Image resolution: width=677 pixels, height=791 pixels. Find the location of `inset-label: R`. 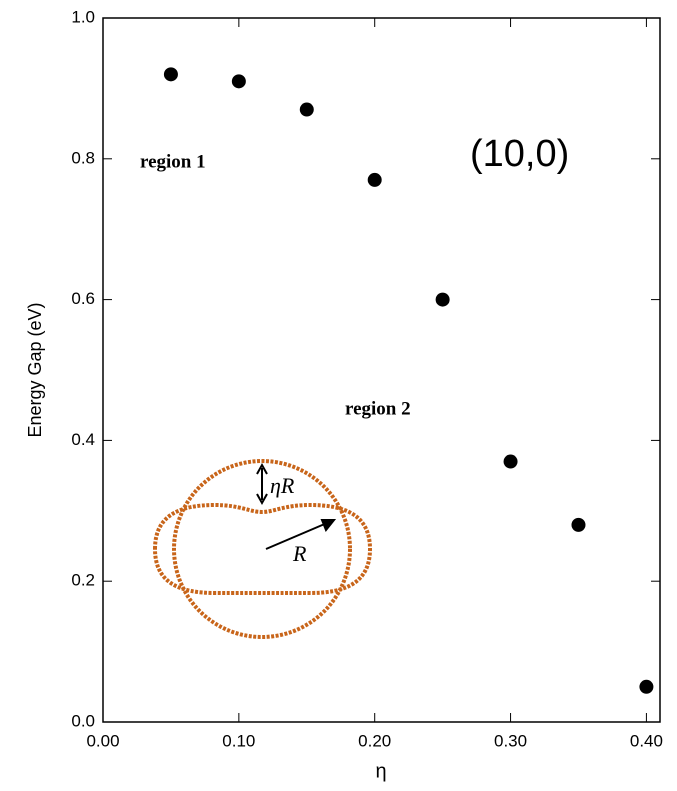

inset-label: R is located at coordinates (299, 553).